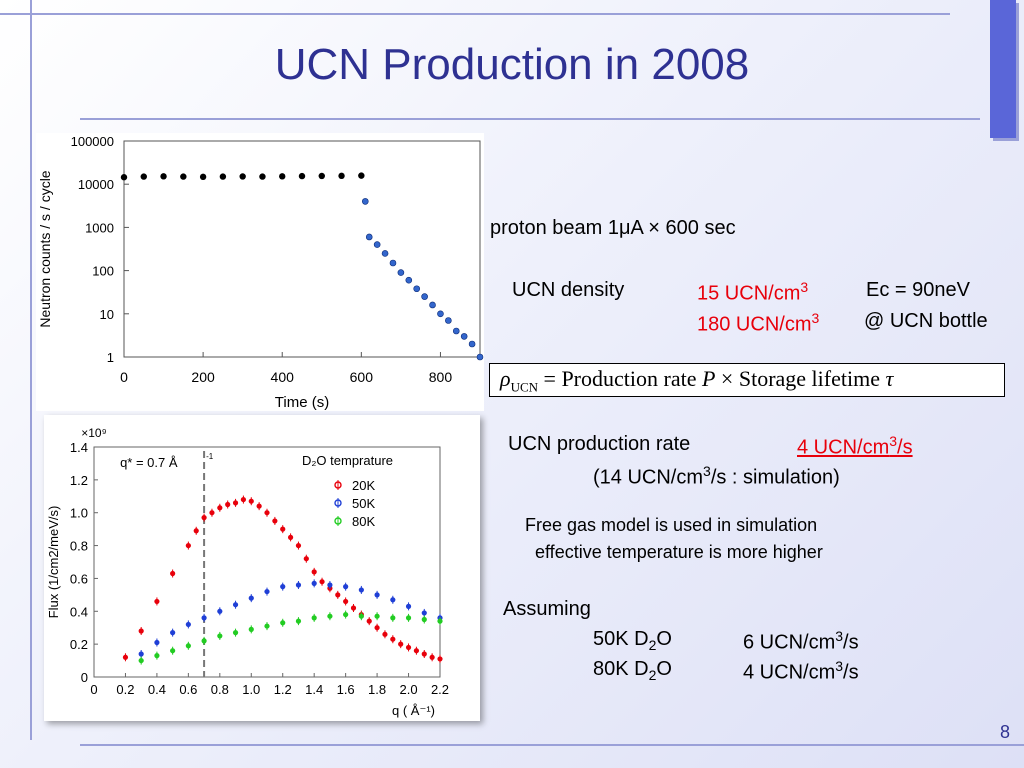 The width and height of the screenshot is (1024, 768). I want to click on x-tick-label: 800, so click(441, 377).